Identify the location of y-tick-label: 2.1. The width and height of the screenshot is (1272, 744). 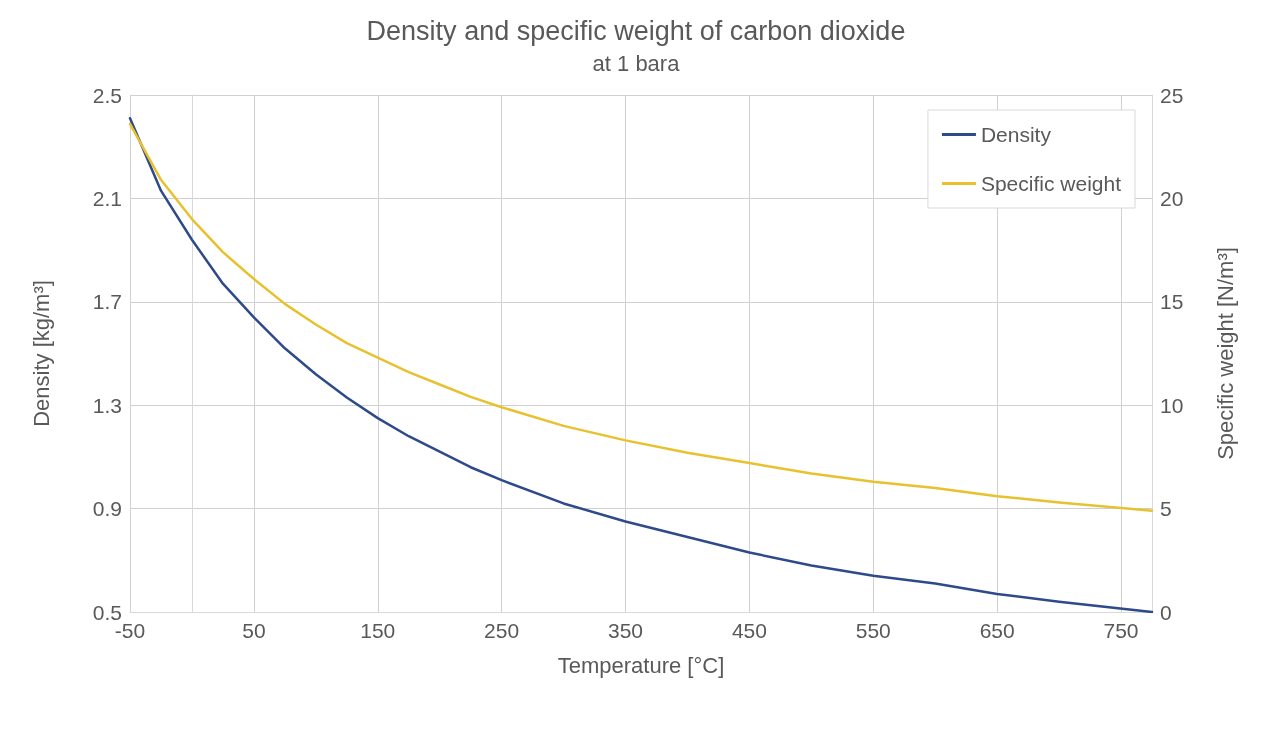
(107, 198).